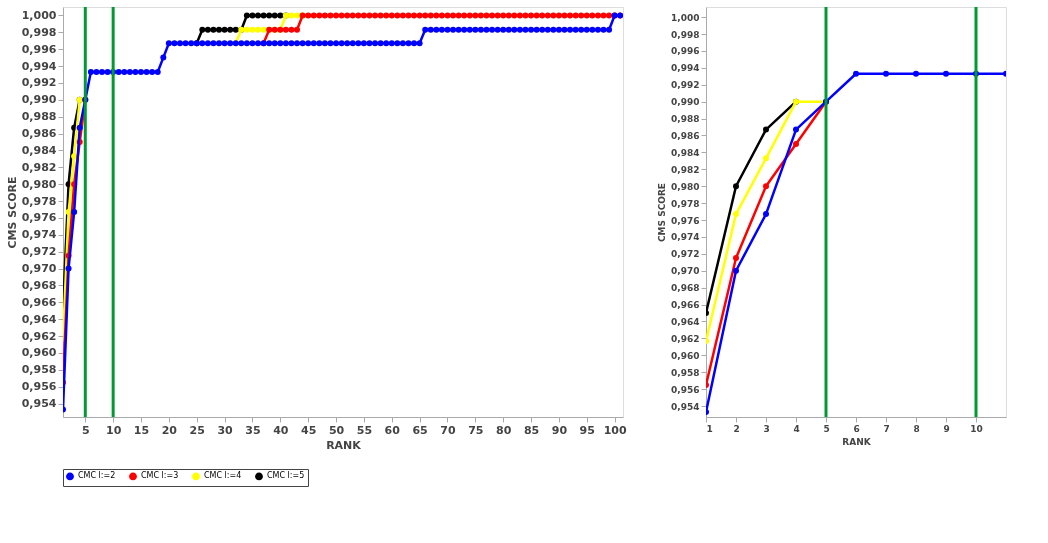  What do you see at coordinates (97, 476) in the screenshot?
I see `legend-label: CMC l:=2` at bounding box center [97, 476].